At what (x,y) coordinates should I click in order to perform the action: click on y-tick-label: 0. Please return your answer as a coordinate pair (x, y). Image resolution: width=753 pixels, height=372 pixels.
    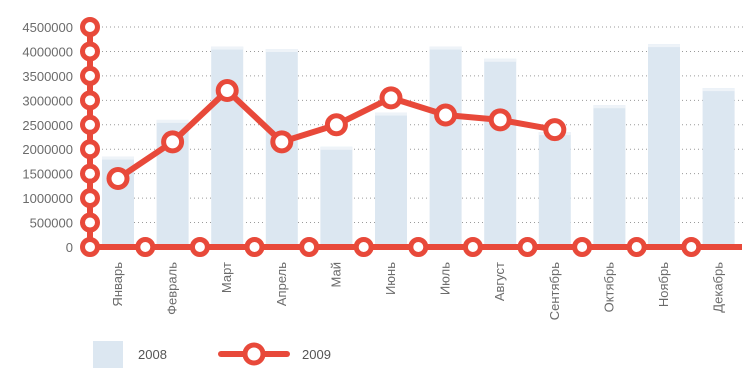
    Looking at the image, I should click on (69, 247).